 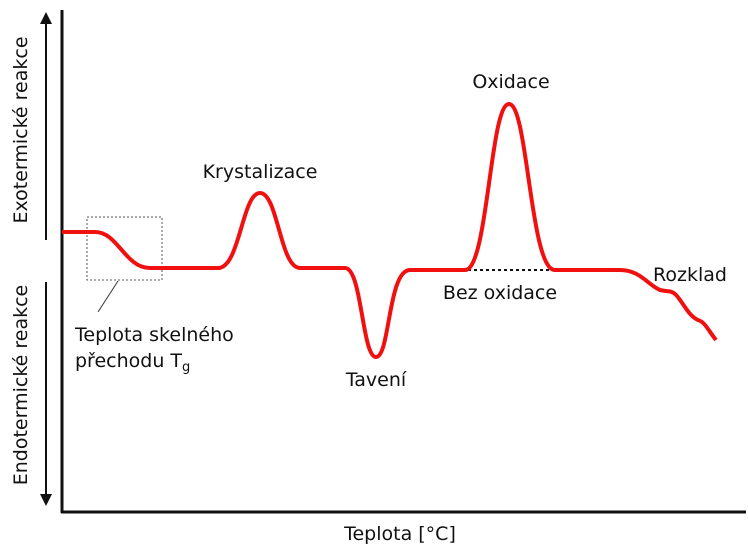 What do you see at coordinates (690, 275) in the screenshot?
I see `decomposition-label: Rozklad` at bounding box center [690, 275].